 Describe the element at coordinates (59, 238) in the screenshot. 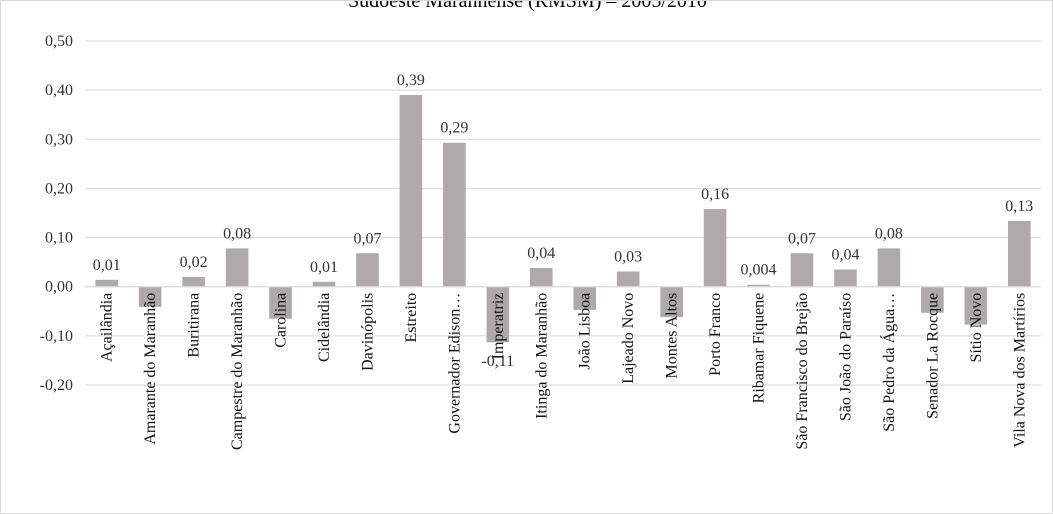

I see `y-tick-label: 0,10` at that location.